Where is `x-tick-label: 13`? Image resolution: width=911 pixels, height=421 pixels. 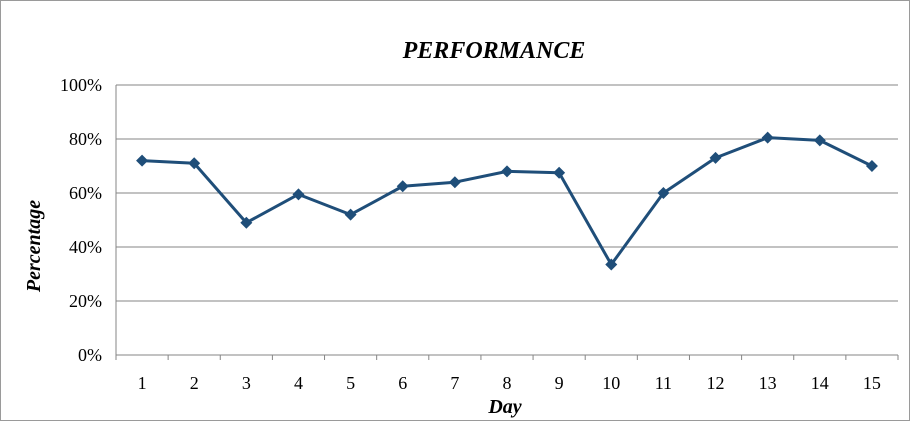
x-tick-label: 13 is located at coordinates (768, 383).